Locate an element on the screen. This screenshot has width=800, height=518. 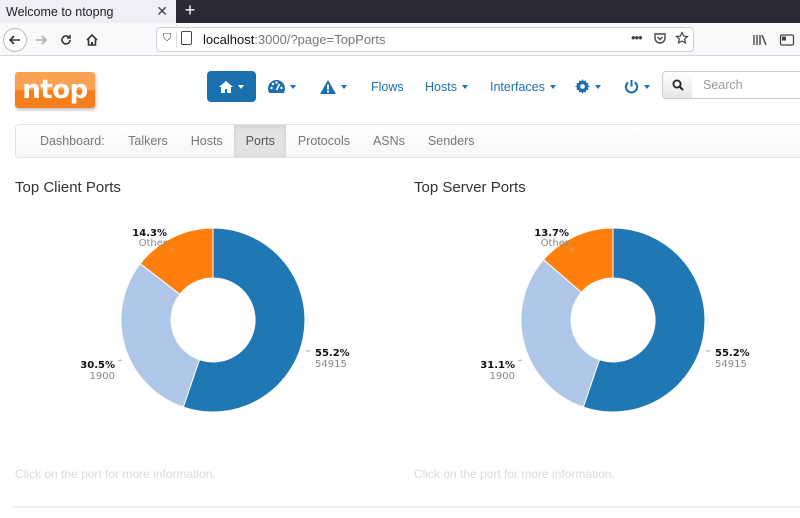
search-icon is located at coordinates (678, 85).